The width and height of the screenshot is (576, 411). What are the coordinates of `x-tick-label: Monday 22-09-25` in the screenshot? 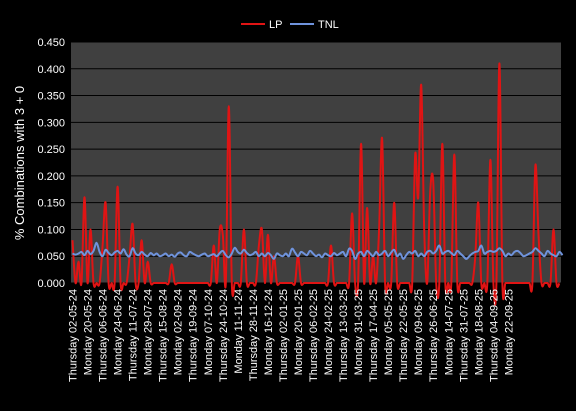 It's located at (509, 332).